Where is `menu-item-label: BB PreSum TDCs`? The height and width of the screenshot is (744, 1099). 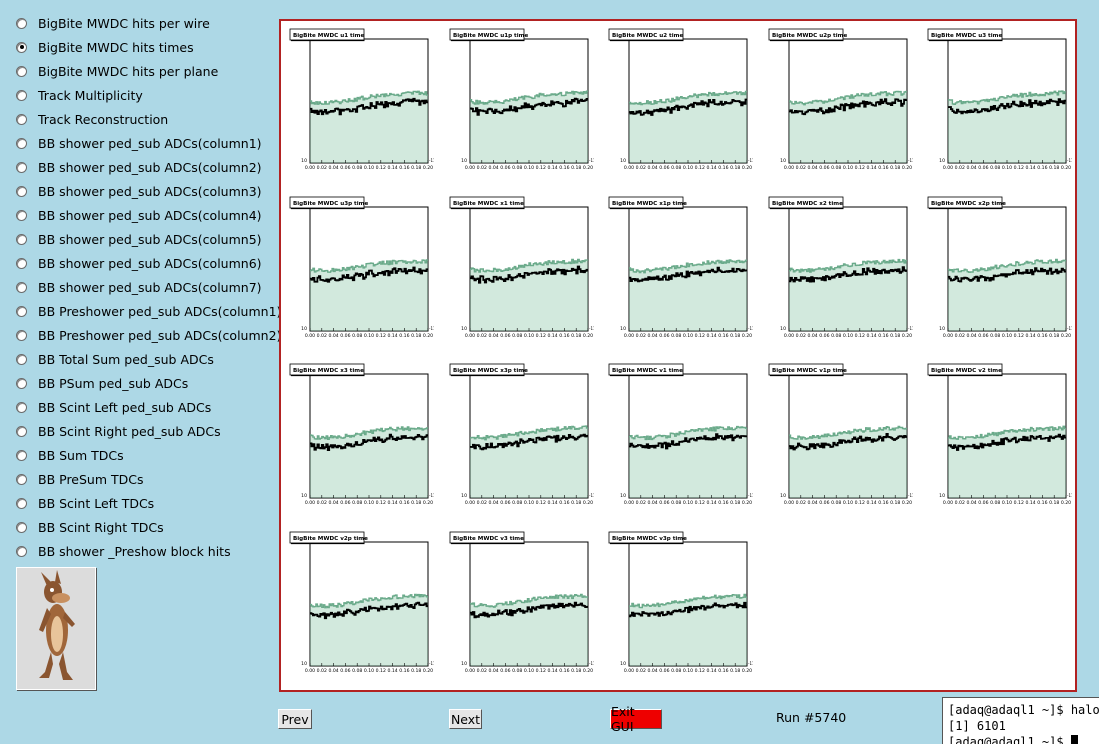
menu-item-label: BB PreSum TDCs is located at coordinates (91, 479).